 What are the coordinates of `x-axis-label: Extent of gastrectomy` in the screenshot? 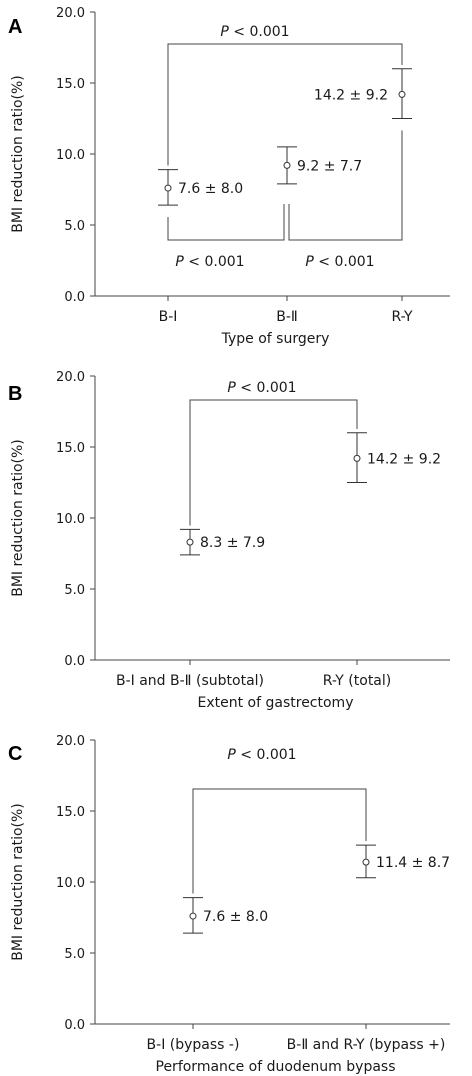 It's located at (276, 703).